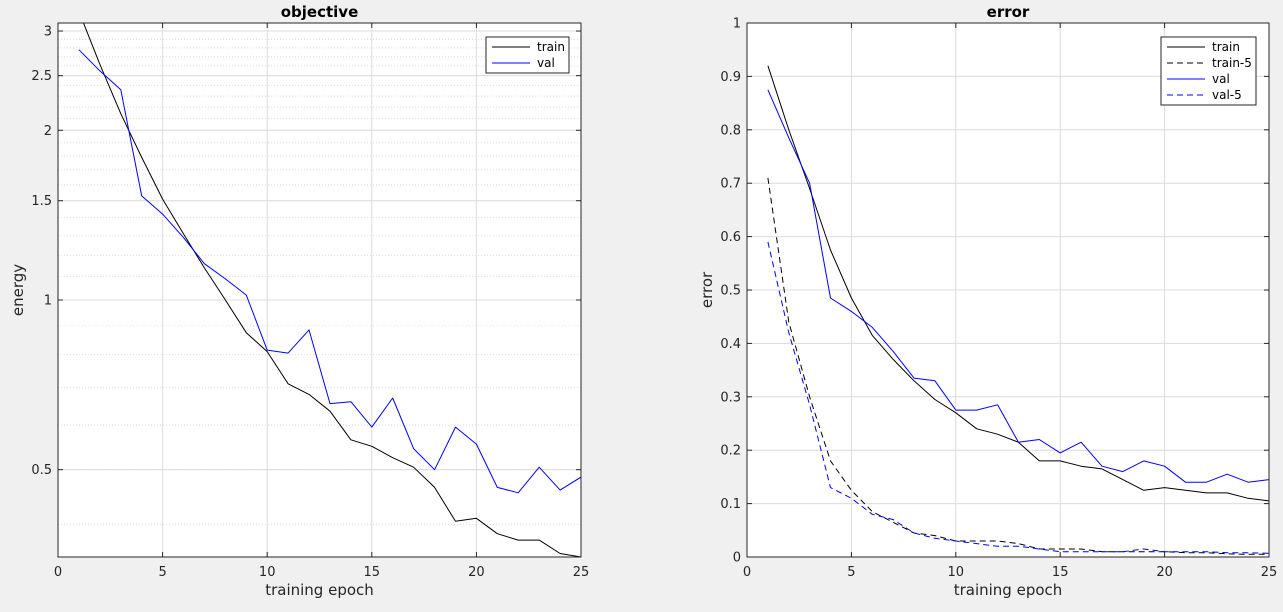 This screenshot has height=612, width=1283. Describe the element at coordinates (737, 558) in the screenshot. I see `y-tick-label: 0` at that location.